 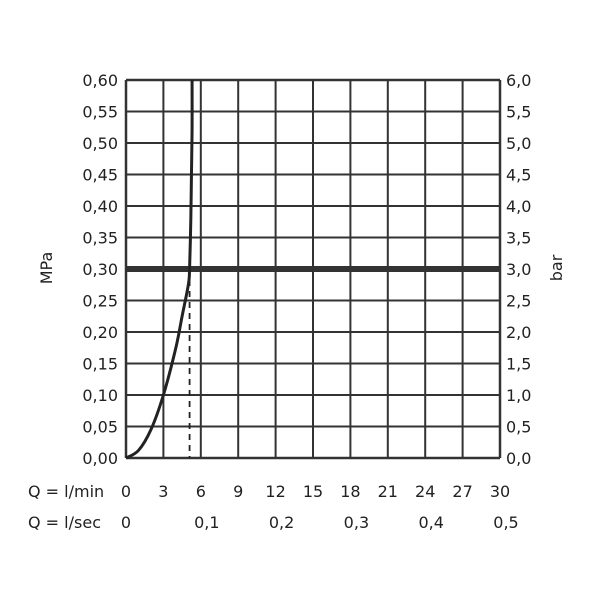 What do you see at coordinates (126, 491) in the screenshot?
I see `x-tick-label-lmin: 0` at bounding box center [126, 491].